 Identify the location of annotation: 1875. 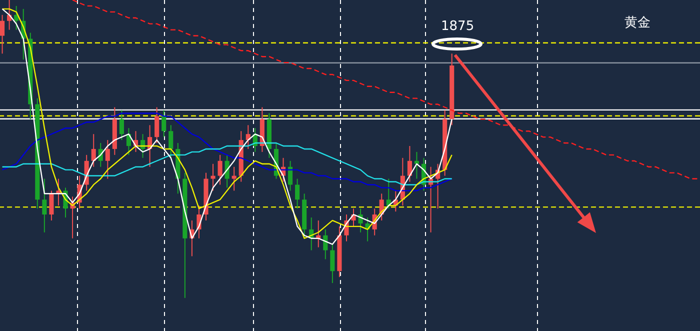
(457, 26).